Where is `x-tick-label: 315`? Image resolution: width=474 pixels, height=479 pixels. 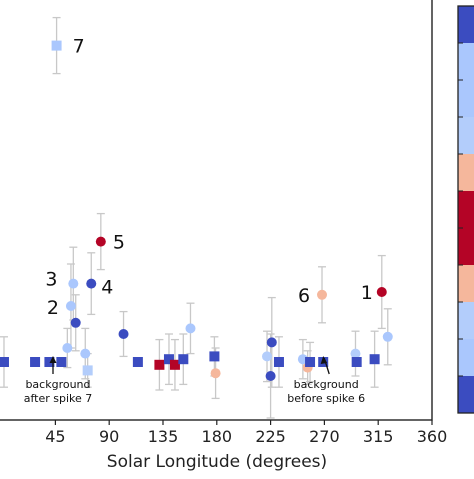 x-tick-label: 315 is located at coordinates (378, 436).